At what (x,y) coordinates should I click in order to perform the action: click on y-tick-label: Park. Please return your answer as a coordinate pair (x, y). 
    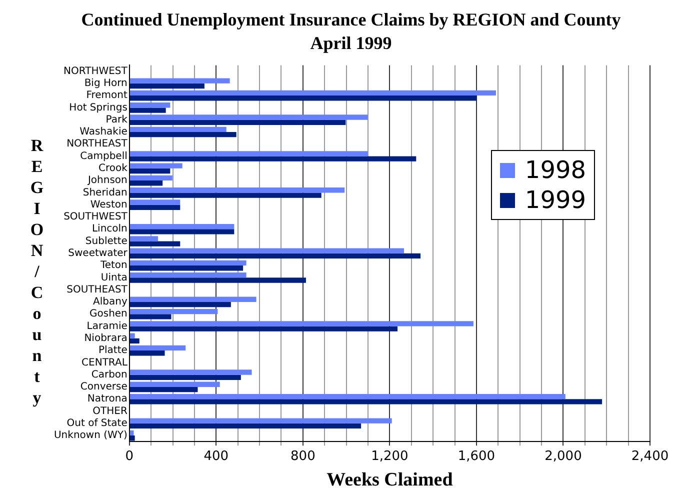
    Looking at the image, I should click on (117, 120).